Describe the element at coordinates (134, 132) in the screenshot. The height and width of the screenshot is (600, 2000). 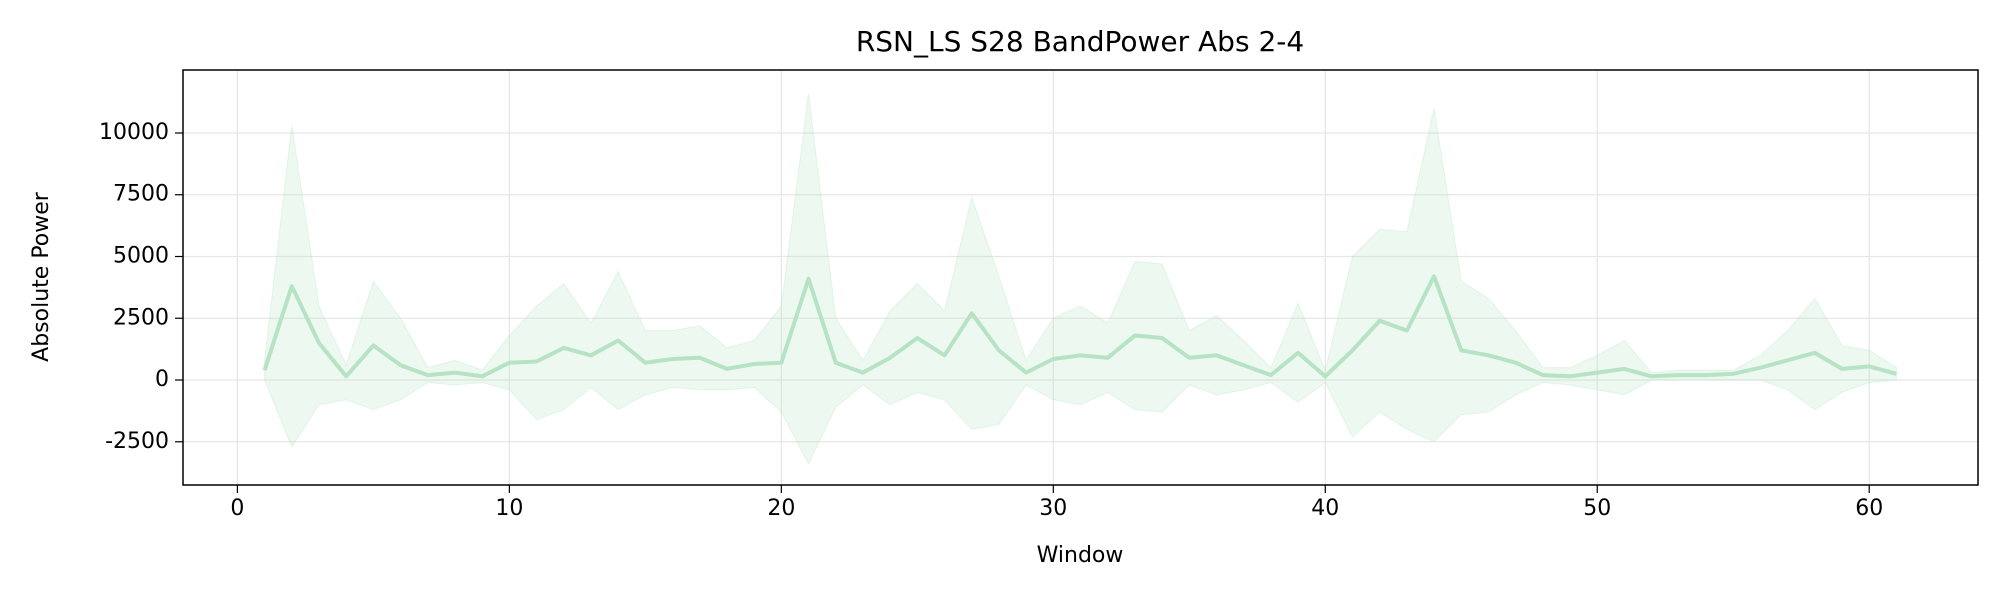
I see `y-tick-label: 10000` at that location.